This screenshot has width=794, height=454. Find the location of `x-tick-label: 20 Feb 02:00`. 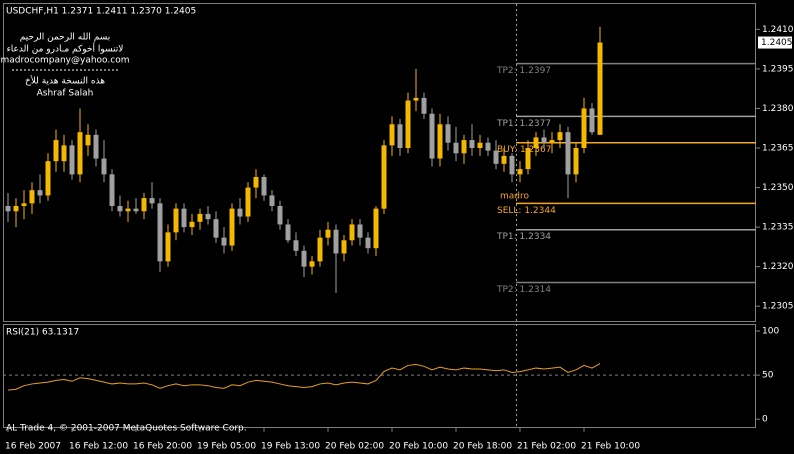

x-tick-label: 20 Feb 02:00 is located at coordinates (354, 447).